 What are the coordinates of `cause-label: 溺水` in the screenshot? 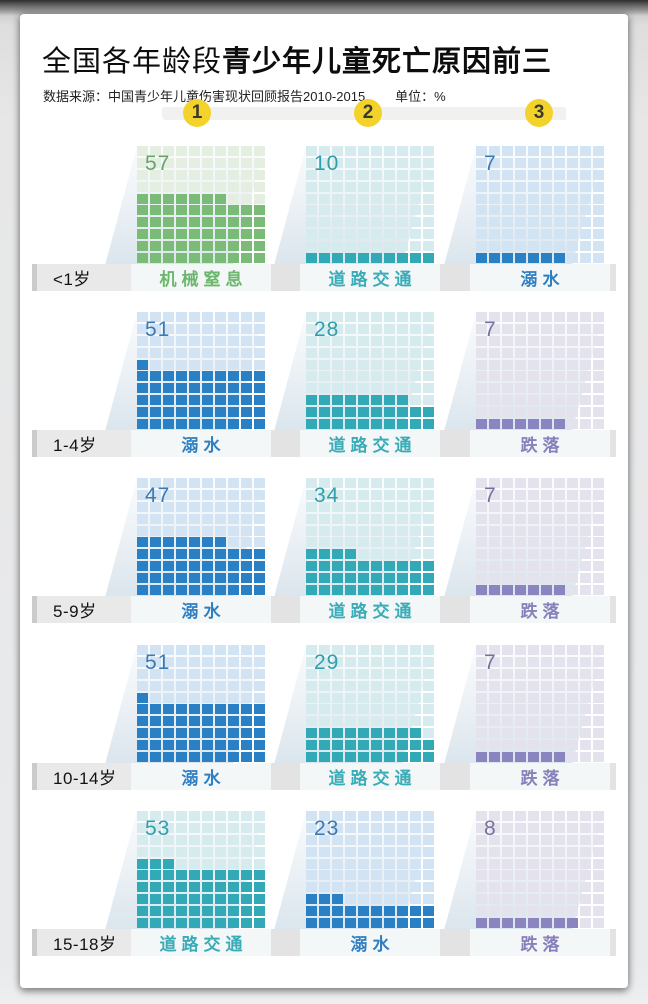 It's located at (203, 778).